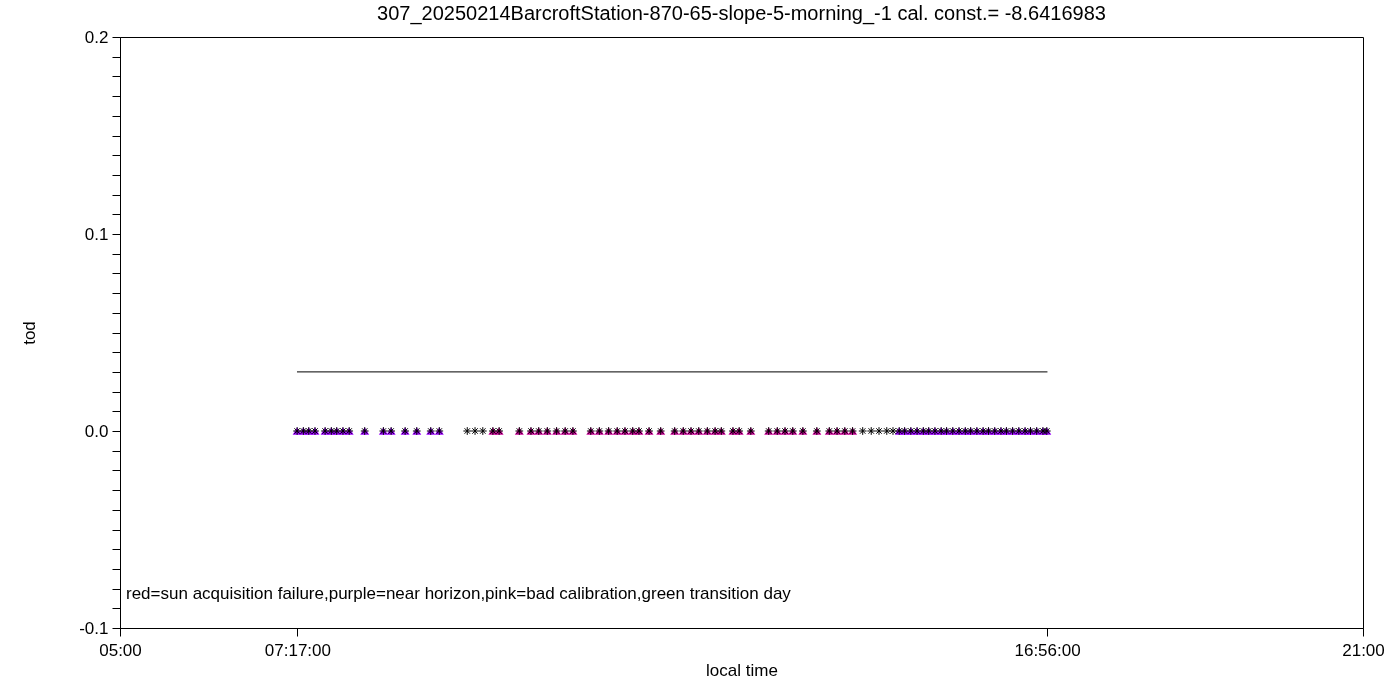 Image resolution: width=1400 pixels, height=700 pixels. What do you see at coordinates (96, 234) in the screenshot?
I see `y-tick-label: 0.1` at bounding box center [96, 234].